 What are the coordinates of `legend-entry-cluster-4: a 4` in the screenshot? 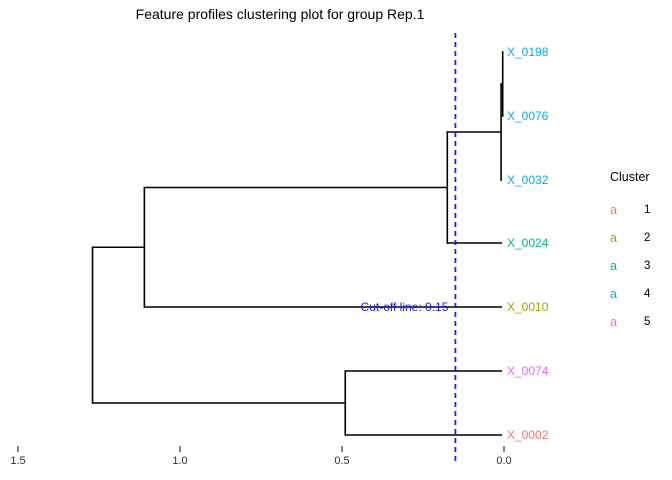 It's located at (630, 294).